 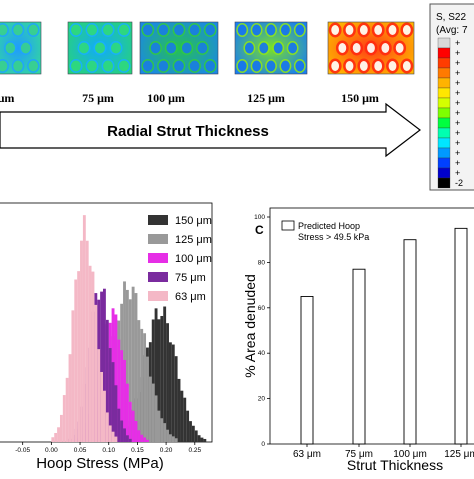 What do you see at coordinates (190, 278) in the screenshot?
I see `legend-label: 75 μm` at bounding box center [190, 278].